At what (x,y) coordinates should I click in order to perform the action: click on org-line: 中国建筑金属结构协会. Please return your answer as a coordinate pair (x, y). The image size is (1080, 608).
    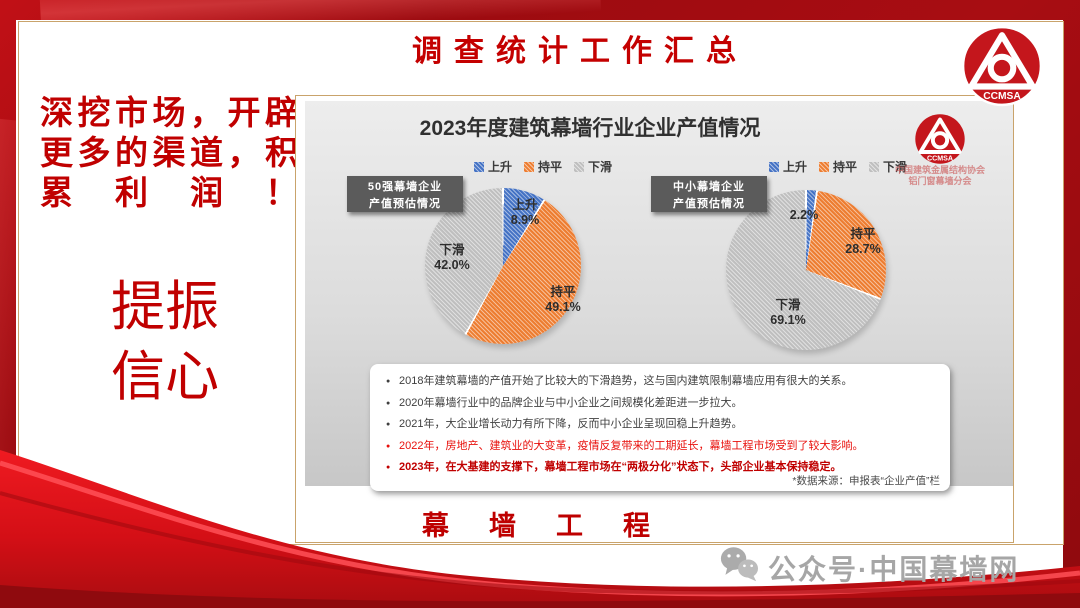
    Looking at the image, I should click on (939, 170).